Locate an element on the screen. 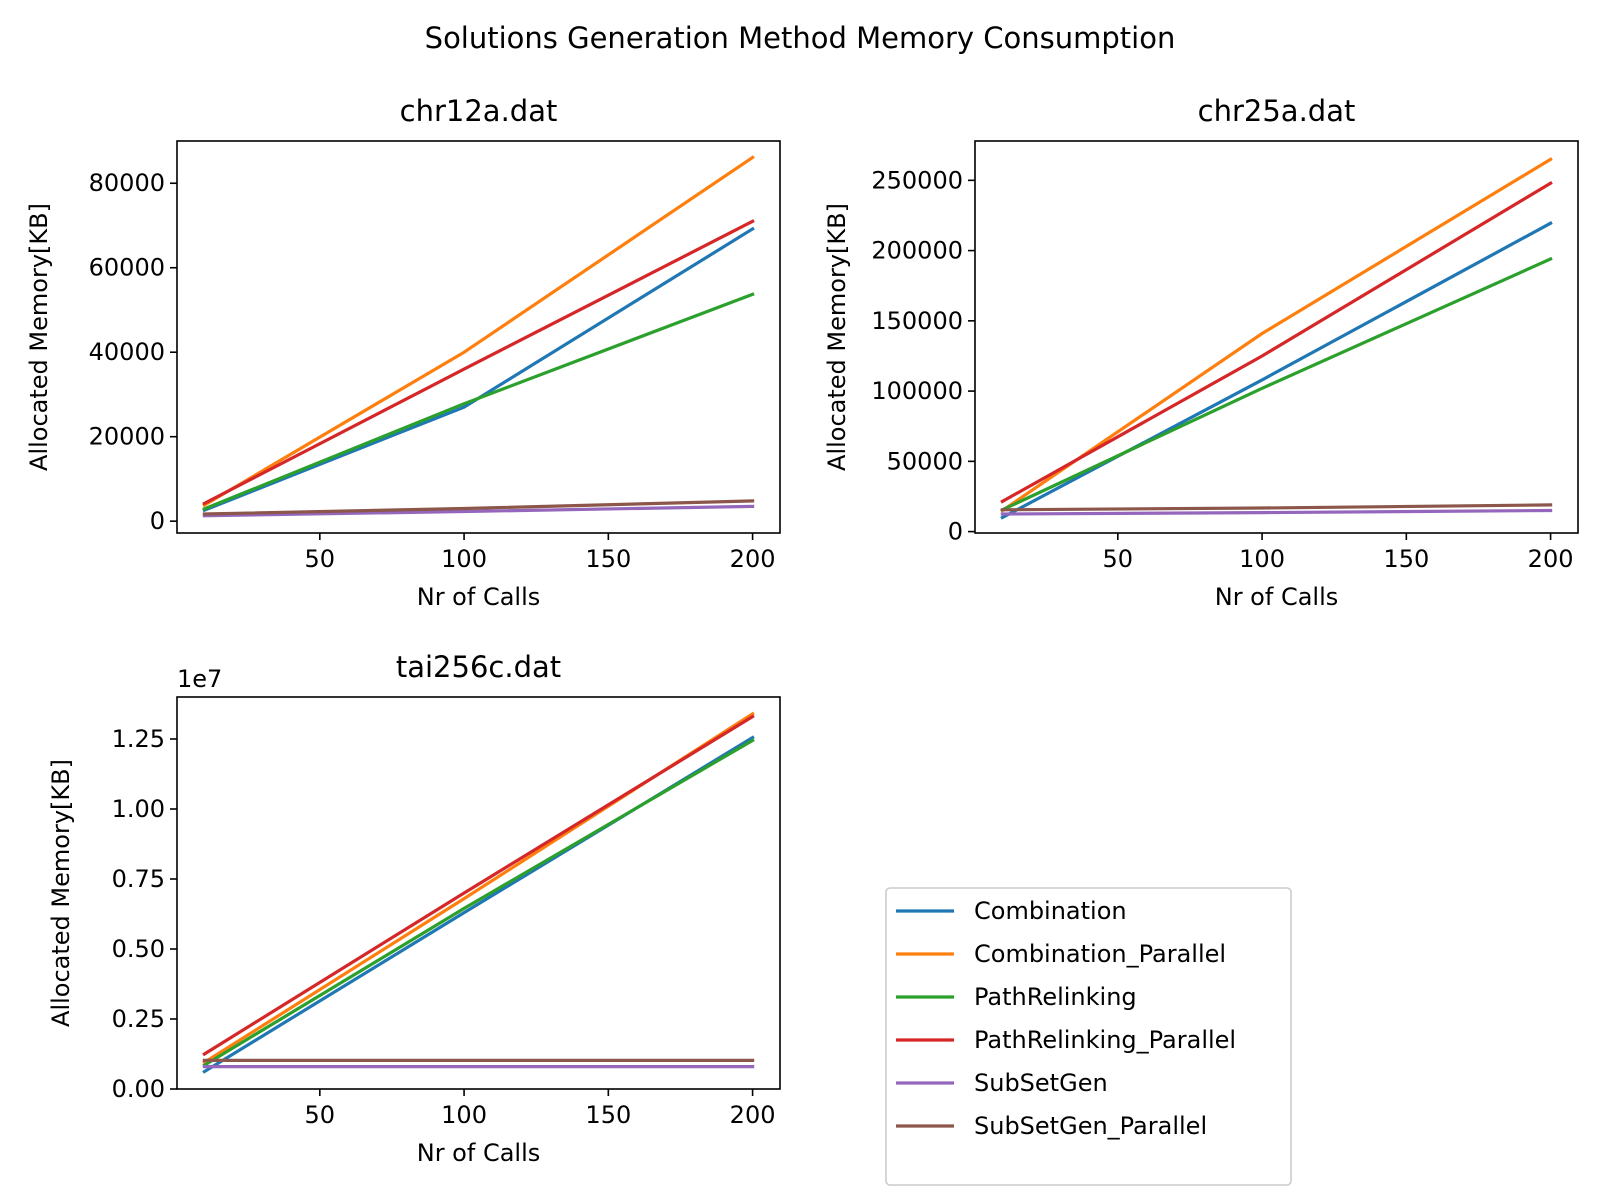  y-tick-label: 200000 is located at coordinates (917, 251).